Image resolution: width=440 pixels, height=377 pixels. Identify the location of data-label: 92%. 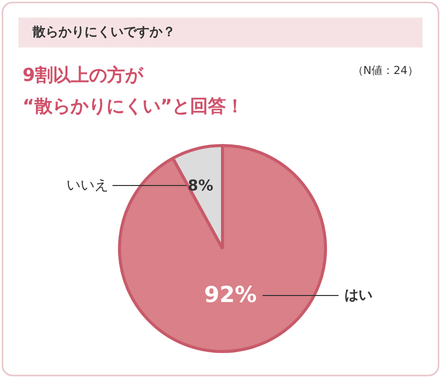
(230, 295).